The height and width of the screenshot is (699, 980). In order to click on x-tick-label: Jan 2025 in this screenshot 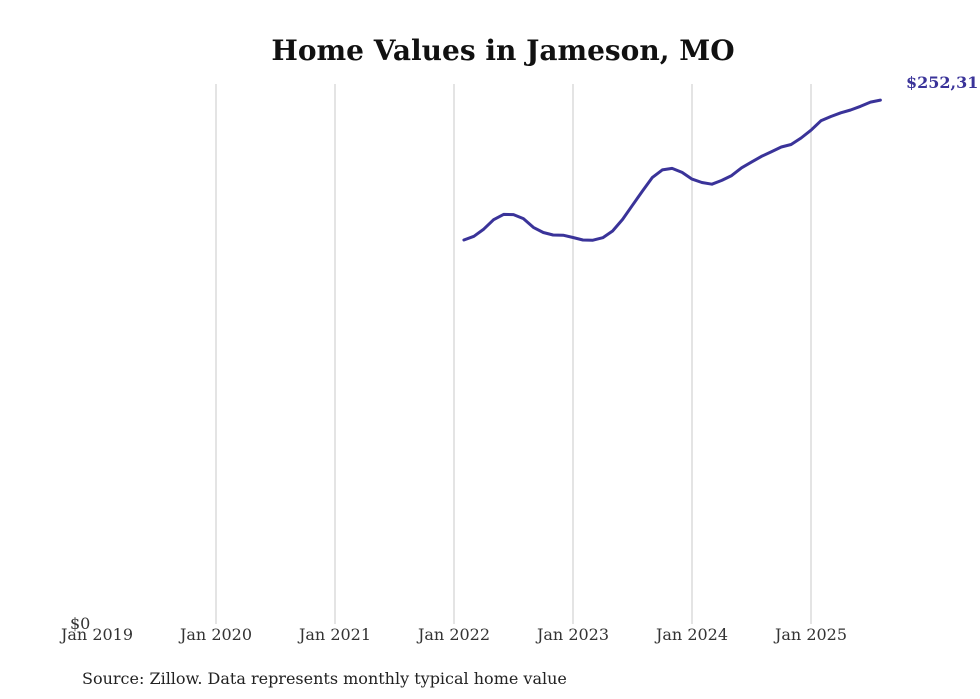, I will do `click(810, 634)`.